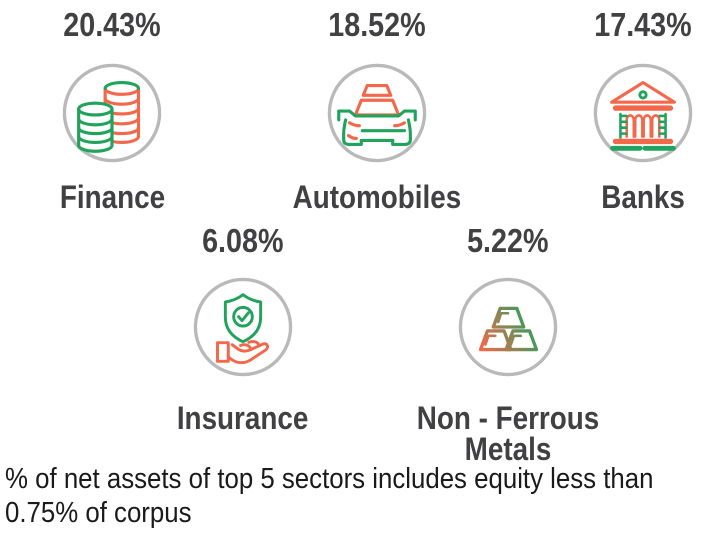 The image size is (717, 541). Describe the element at coordinates (98, 513) in the screenshot. I see `footnote-line-2: 0.75% of corpus` at that location.